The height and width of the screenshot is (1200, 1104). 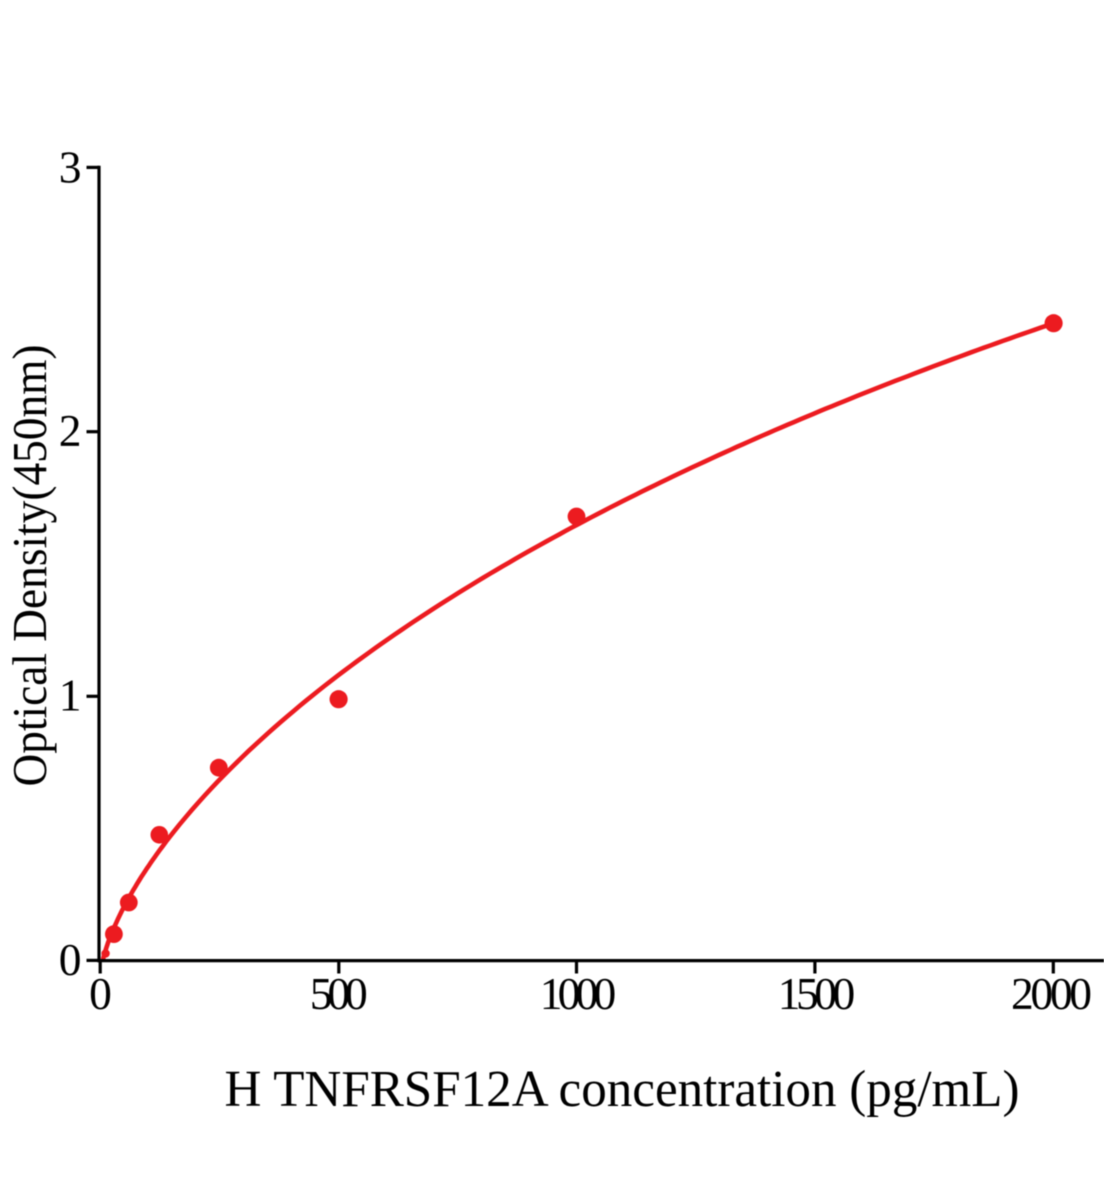 I want to click on svg-text:H TNFRSF12A concentration (pg/: H TNFRSF12A concentration (pg/mL), so click(x=622, y=1089).